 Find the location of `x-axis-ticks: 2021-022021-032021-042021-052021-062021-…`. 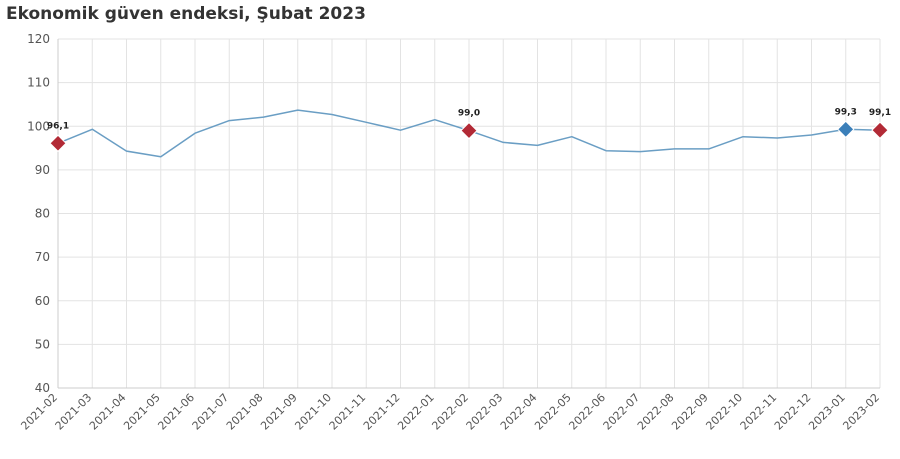

x-axis-ticks: 2021-022021-032021-042021-052021-062021-… is located at coordinates (450, 412).